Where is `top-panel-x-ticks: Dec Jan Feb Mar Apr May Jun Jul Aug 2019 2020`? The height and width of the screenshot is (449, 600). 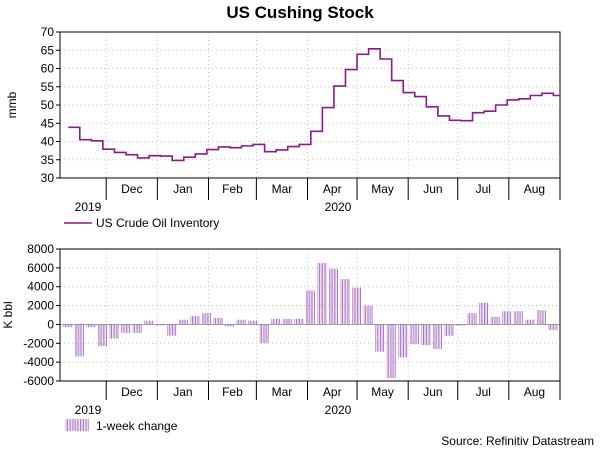 top-panel-x-ticks: Dec Jan Feb Mar Apr May Jun Jul Aug 2019 2020 is located at coordinates (318, 196).